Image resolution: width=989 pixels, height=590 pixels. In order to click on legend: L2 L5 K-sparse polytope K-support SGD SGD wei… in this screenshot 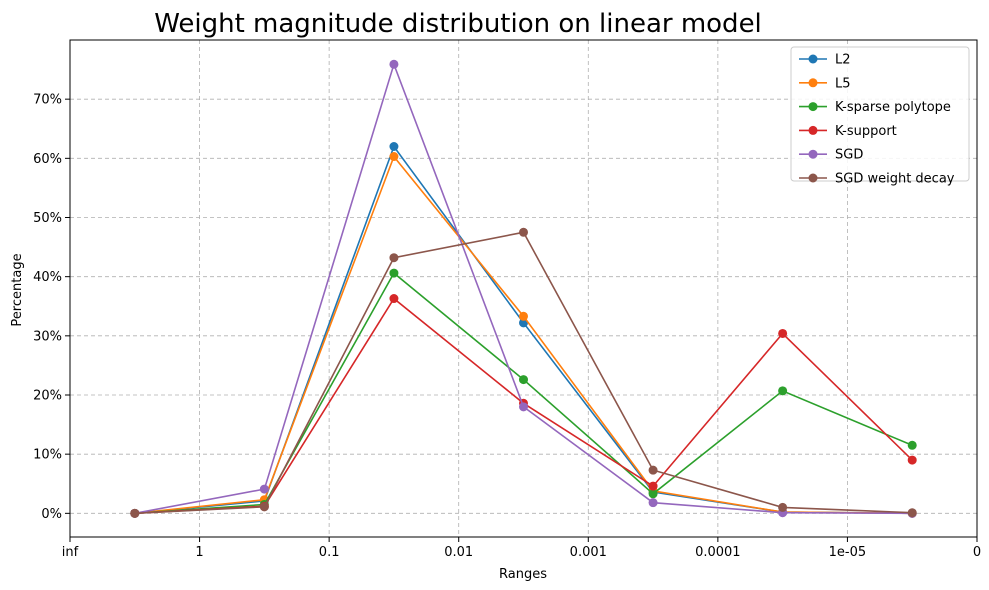, I will do `click(880, 116)`.